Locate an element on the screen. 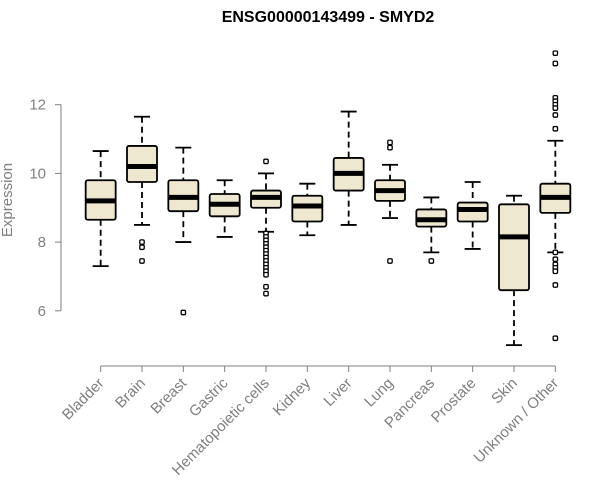 This screenshot has width=600, height=500. box-breast is located at coordinates (183, 231).